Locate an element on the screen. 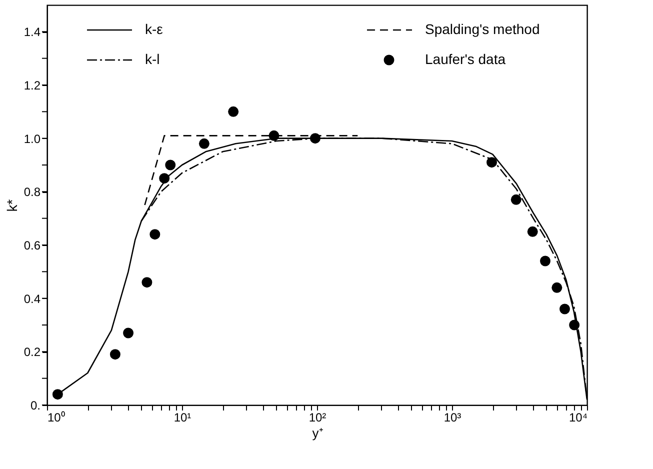  y-tick-label: 0.4 is located at coordinates (32, 299).